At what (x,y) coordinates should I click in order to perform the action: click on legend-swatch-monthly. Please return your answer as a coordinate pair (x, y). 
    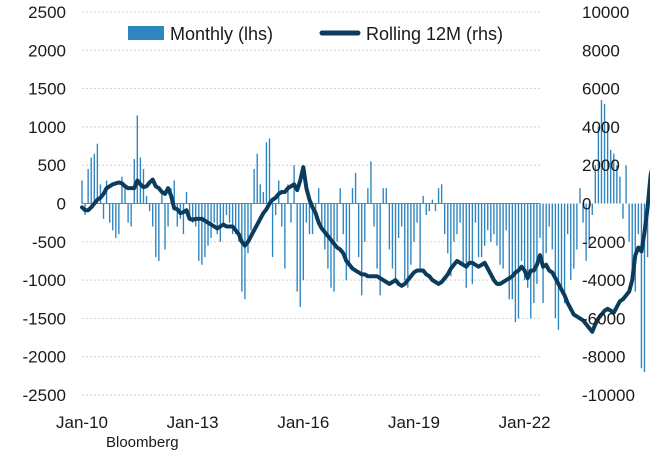
    Looking at the image, I should click on (146, 33).